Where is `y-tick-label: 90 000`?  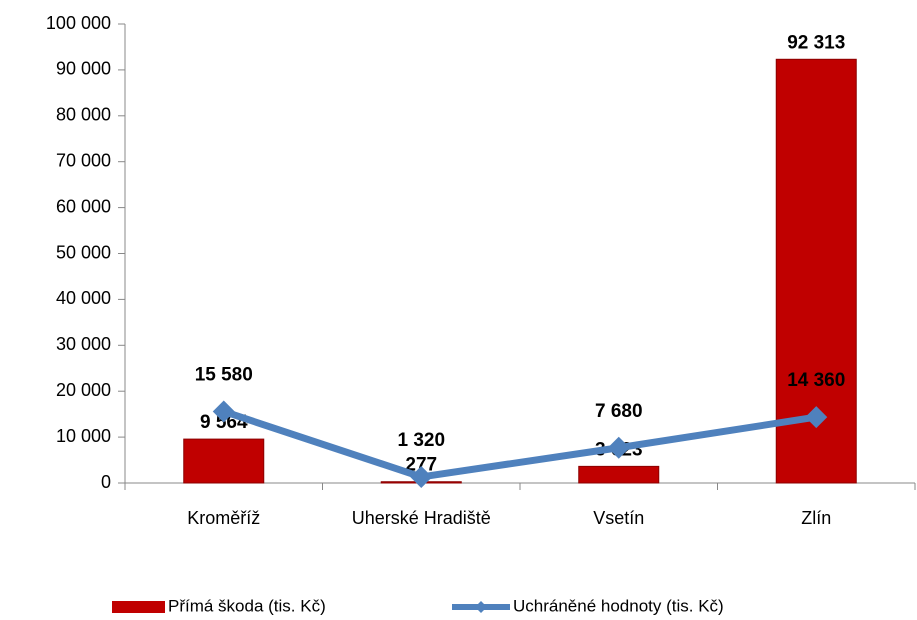 y-tick-label: 90 000 is located at coordinates (83, 69).